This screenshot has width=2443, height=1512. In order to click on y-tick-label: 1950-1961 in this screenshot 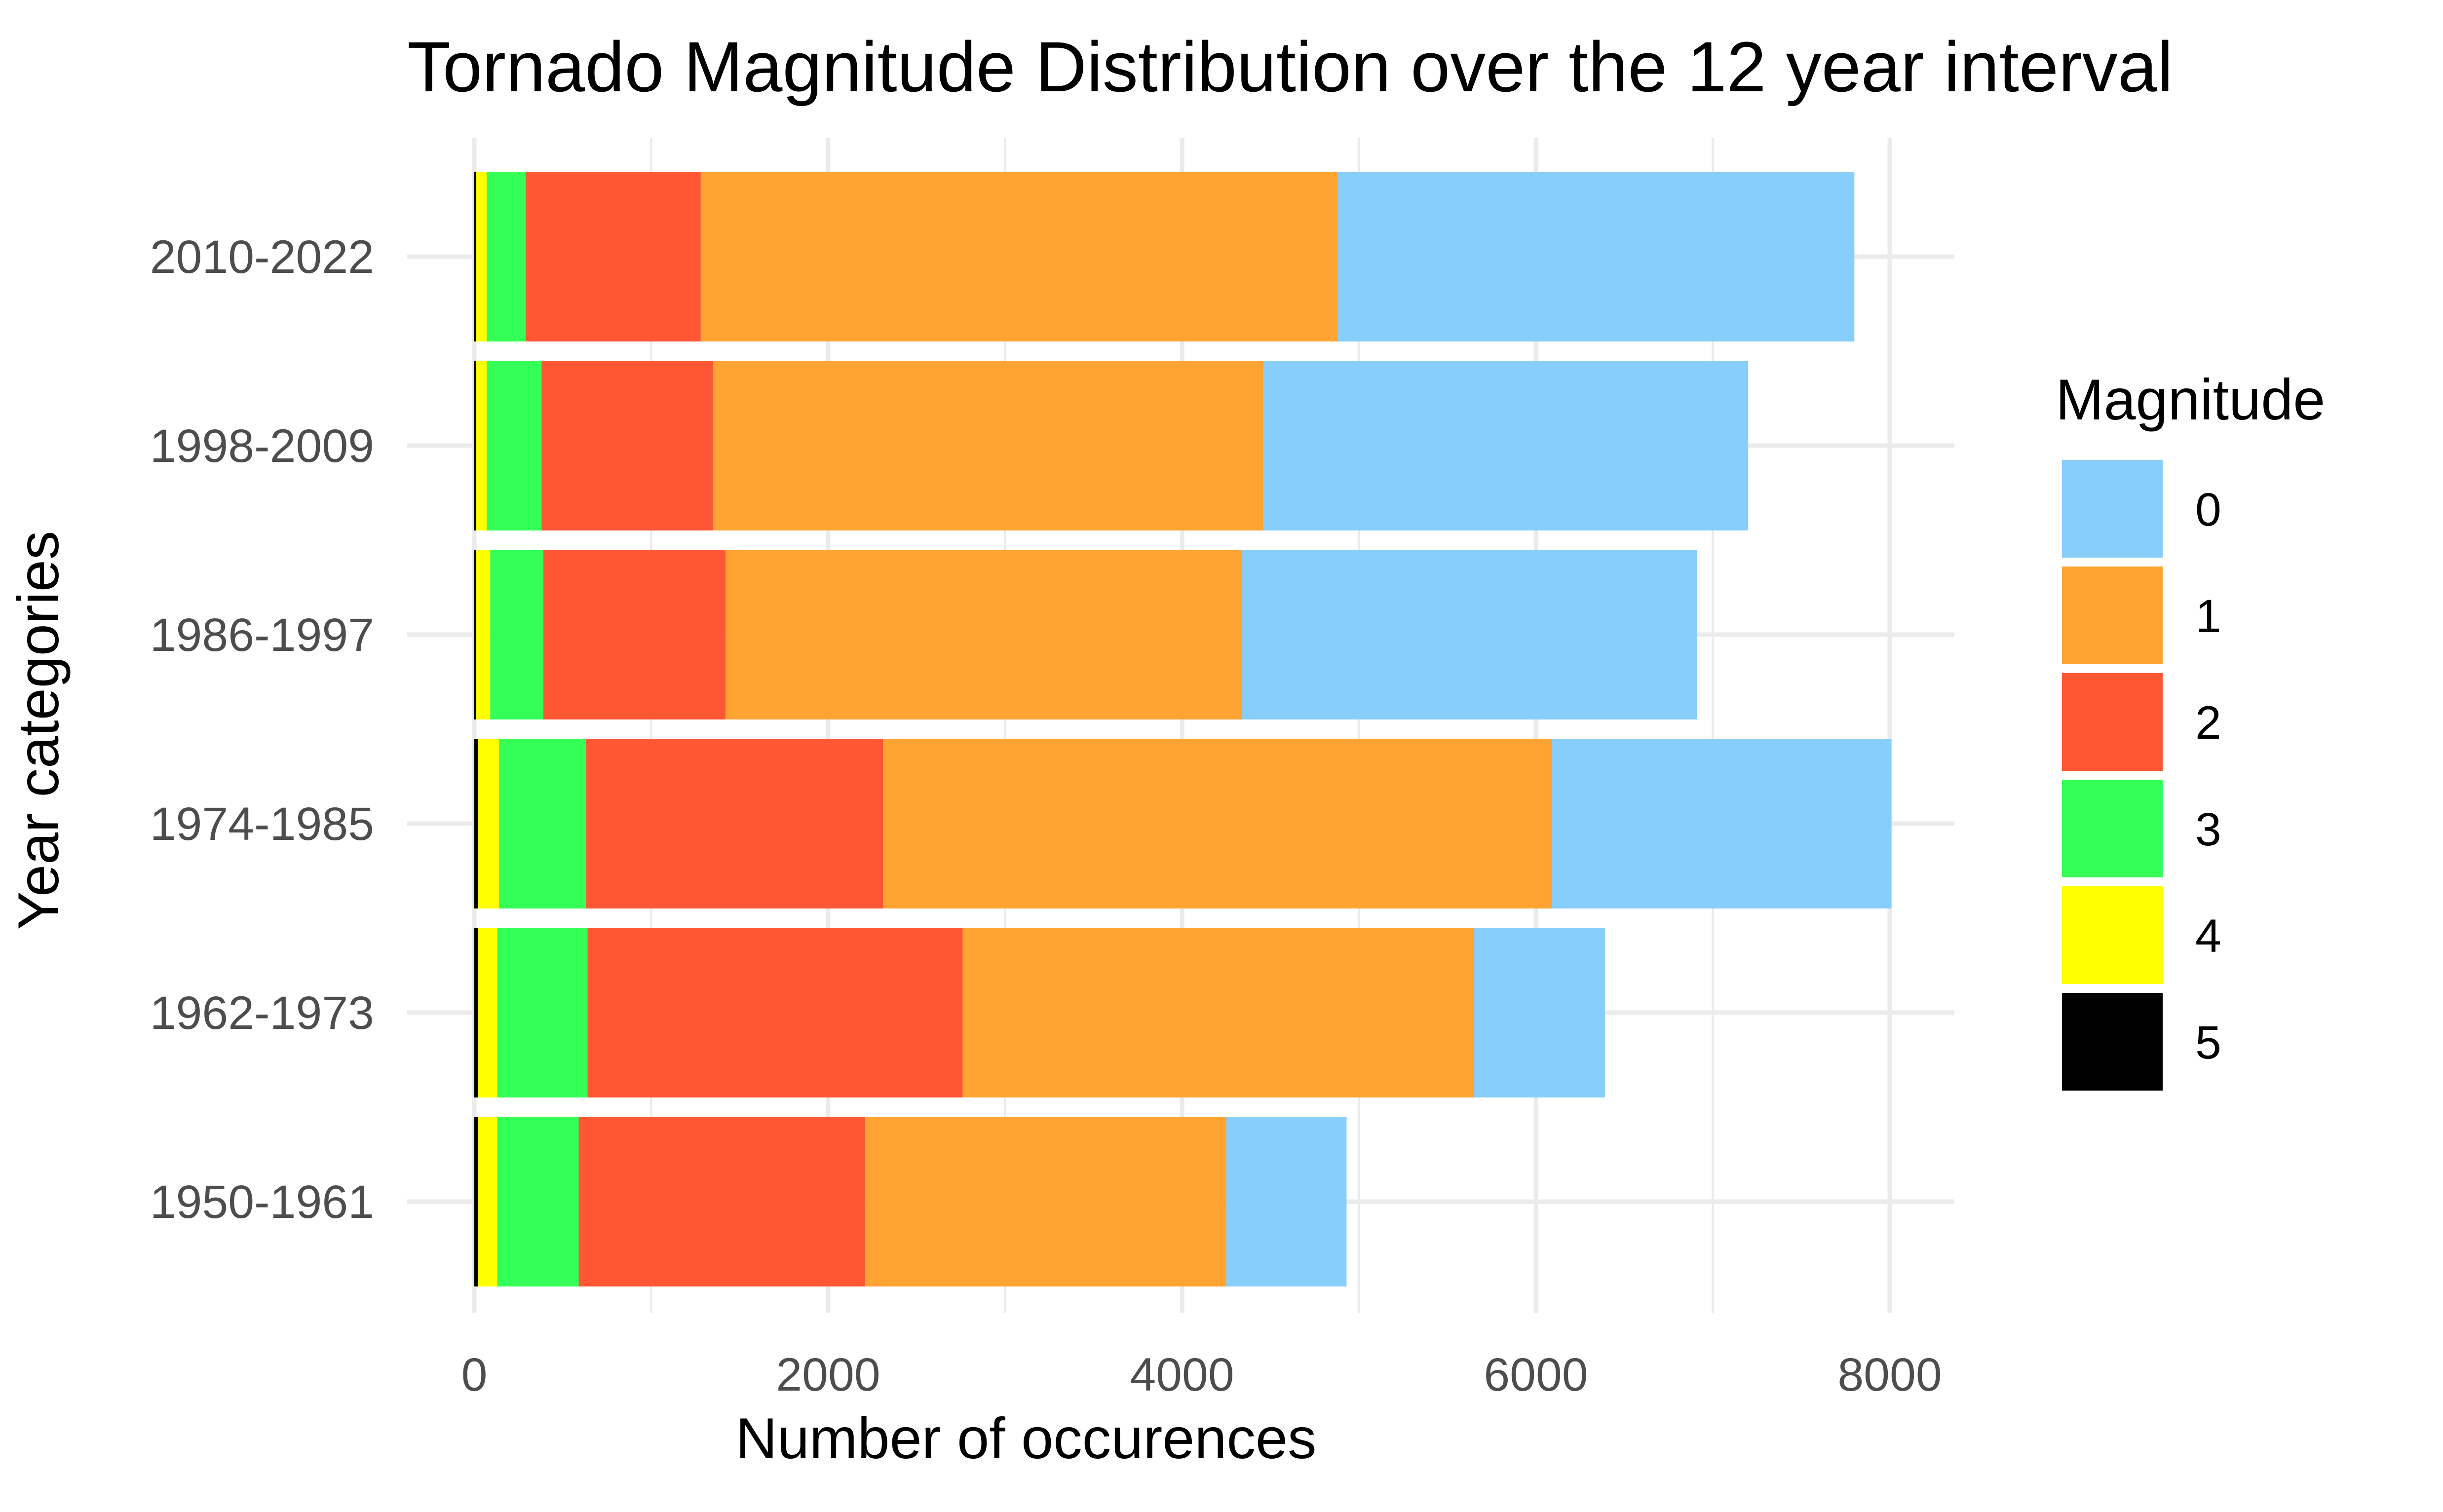, I will do `click(262, 1202)`.